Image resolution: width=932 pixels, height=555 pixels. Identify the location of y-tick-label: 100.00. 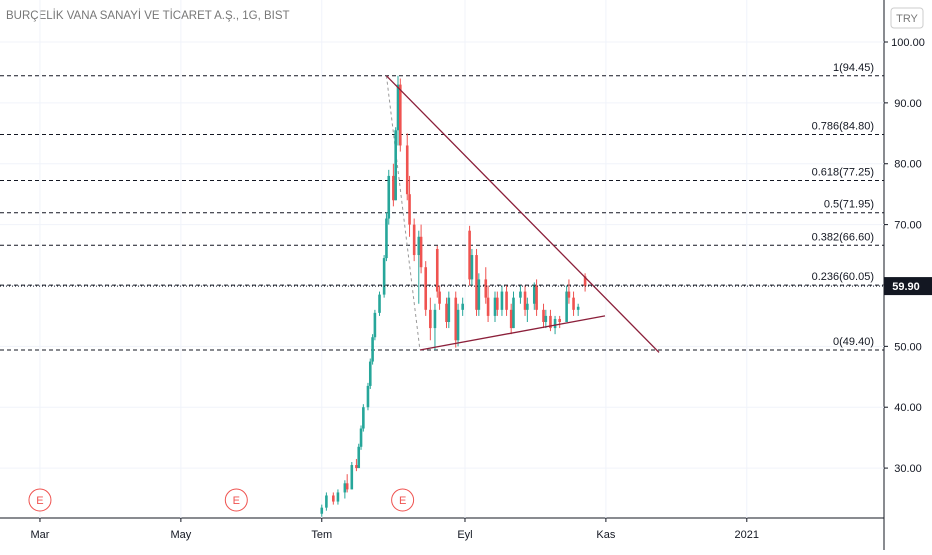
(908, 43).